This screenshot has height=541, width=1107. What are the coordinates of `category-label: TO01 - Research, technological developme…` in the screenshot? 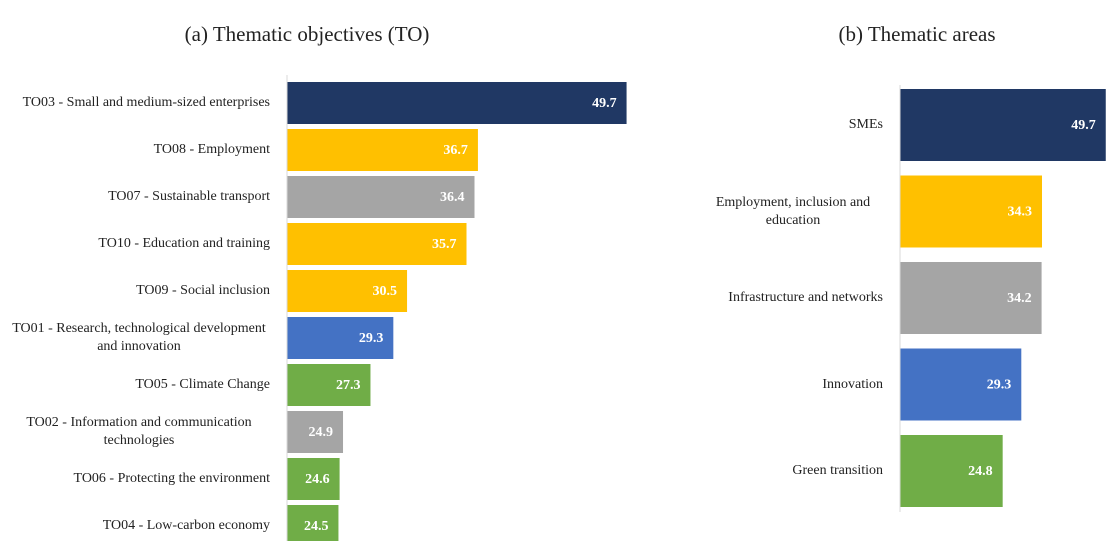 It's located at (139, 338).